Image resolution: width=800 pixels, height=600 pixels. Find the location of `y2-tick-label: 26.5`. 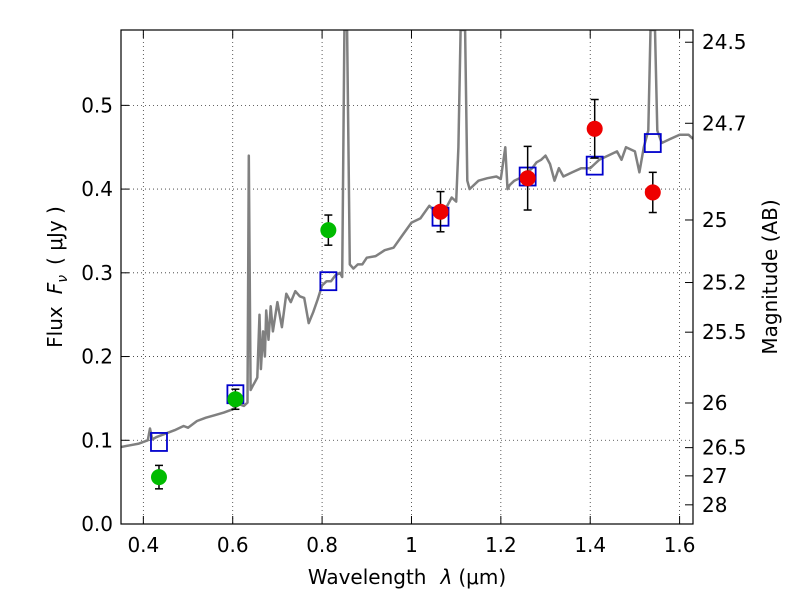

y2-tick-label: 26.5 is located at coordinates (724, 448).